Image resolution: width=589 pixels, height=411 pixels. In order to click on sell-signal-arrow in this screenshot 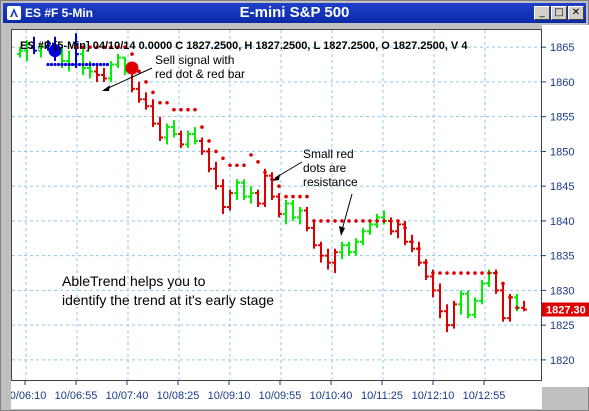, I will do `click(128, 79)`.